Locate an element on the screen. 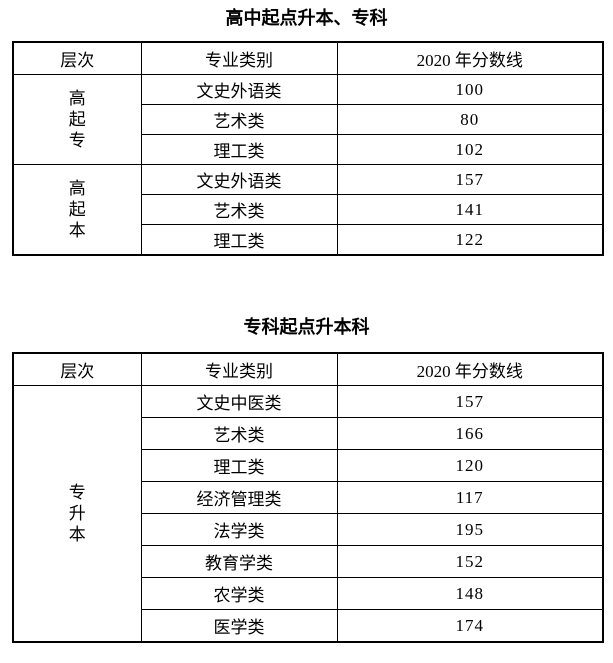 Image resolution: width=613 pixels, height=663 pixels. table-row: 教育学类 152 is located at coordinates (308, 561).